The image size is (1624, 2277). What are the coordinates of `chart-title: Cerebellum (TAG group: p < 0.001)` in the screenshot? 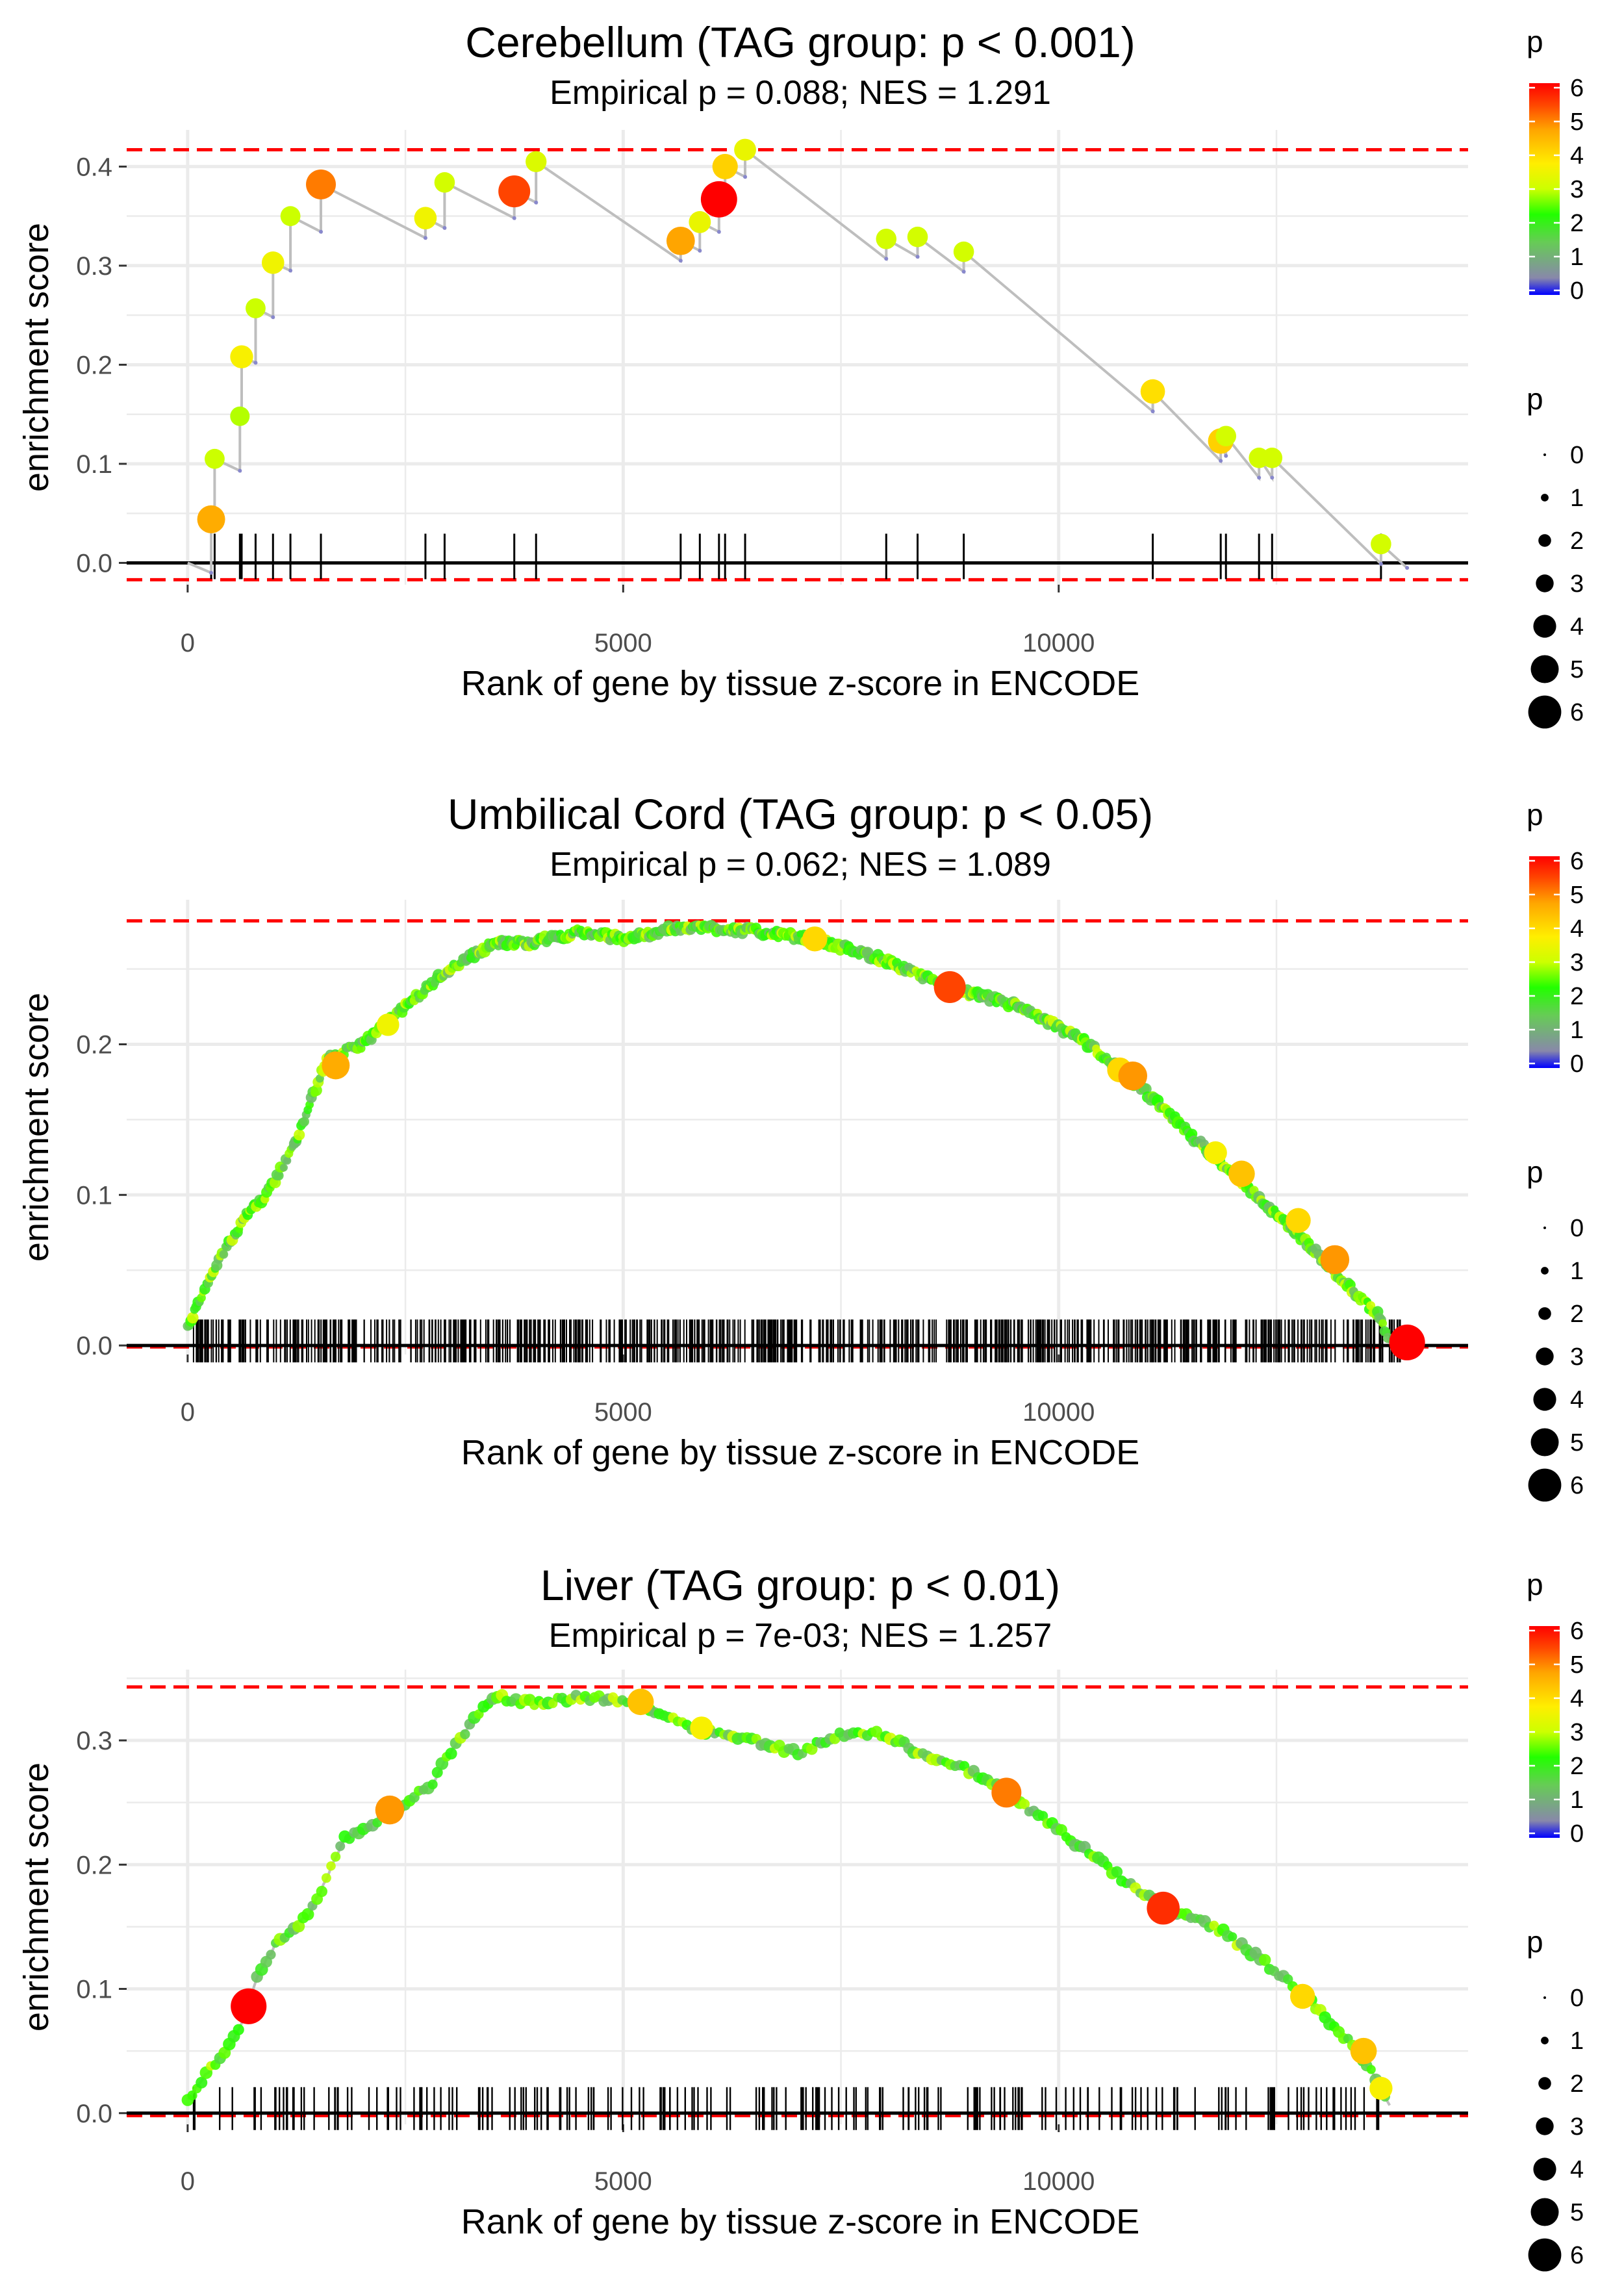 It's located at (800, 42).